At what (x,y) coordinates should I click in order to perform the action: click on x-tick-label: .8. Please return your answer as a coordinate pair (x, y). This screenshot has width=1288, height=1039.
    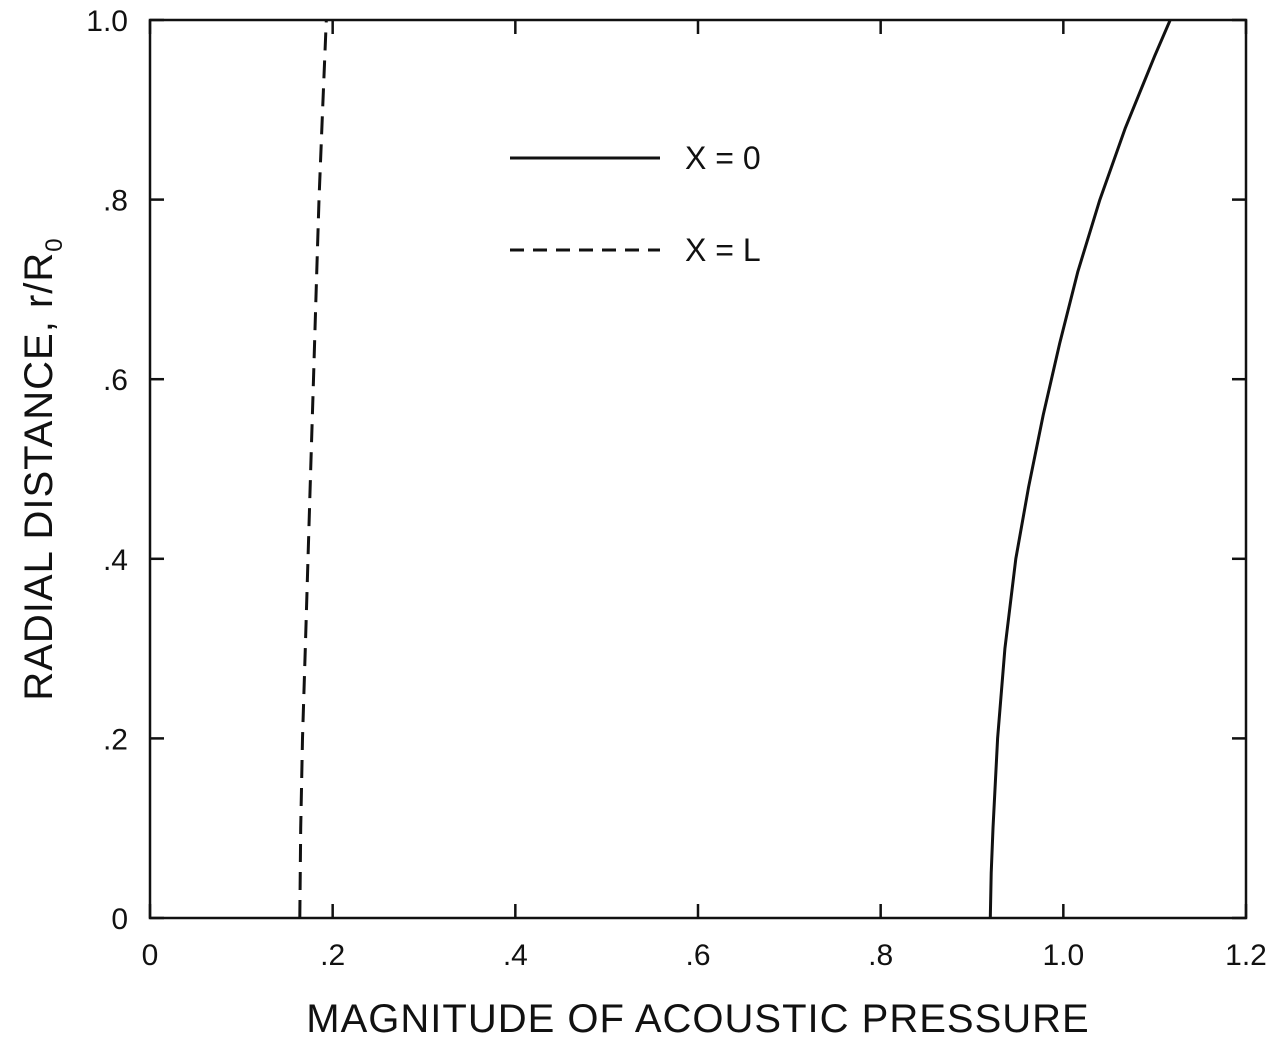
    Looking at the image, I should click on (880, 955).